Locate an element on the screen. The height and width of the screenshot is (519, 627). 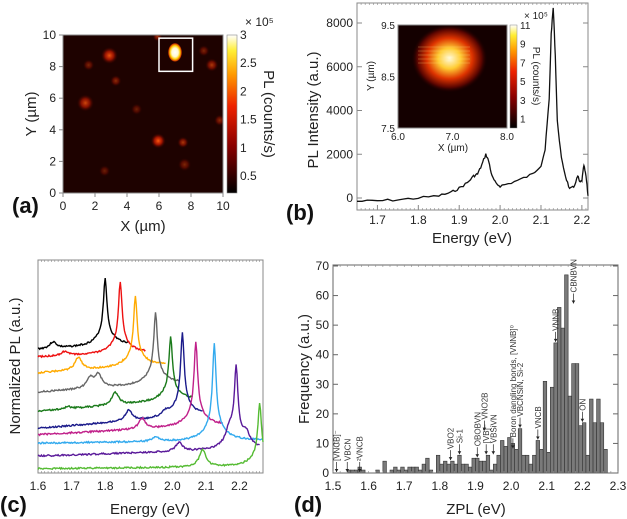
defect-annotation: OBOBVN is located at coordinates (477, 429).